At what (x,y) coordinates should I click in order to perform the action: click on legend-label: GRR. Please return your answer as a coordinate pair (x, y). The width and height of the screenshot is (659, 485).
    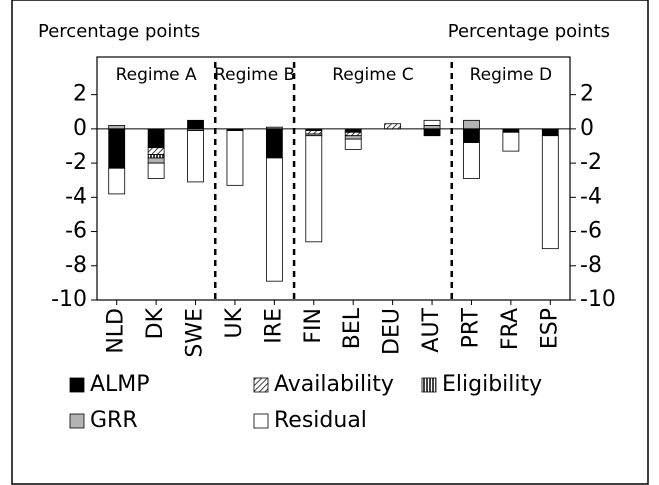
    Looking at the image, I should click on (114, 420).